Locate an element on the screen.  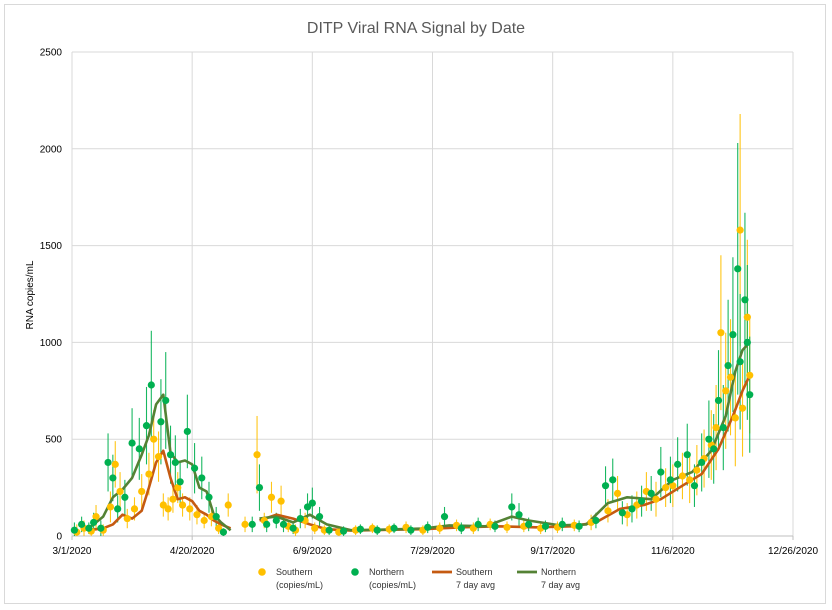
x-tick-label: 4/20/2020 is located at coordinates (192, 551).